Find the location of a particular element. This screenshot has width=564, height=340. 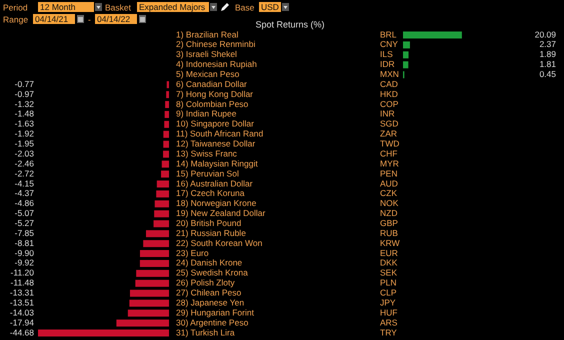

y-tick-label: 31) Turkish Lira is located at coordinates (205, 332).